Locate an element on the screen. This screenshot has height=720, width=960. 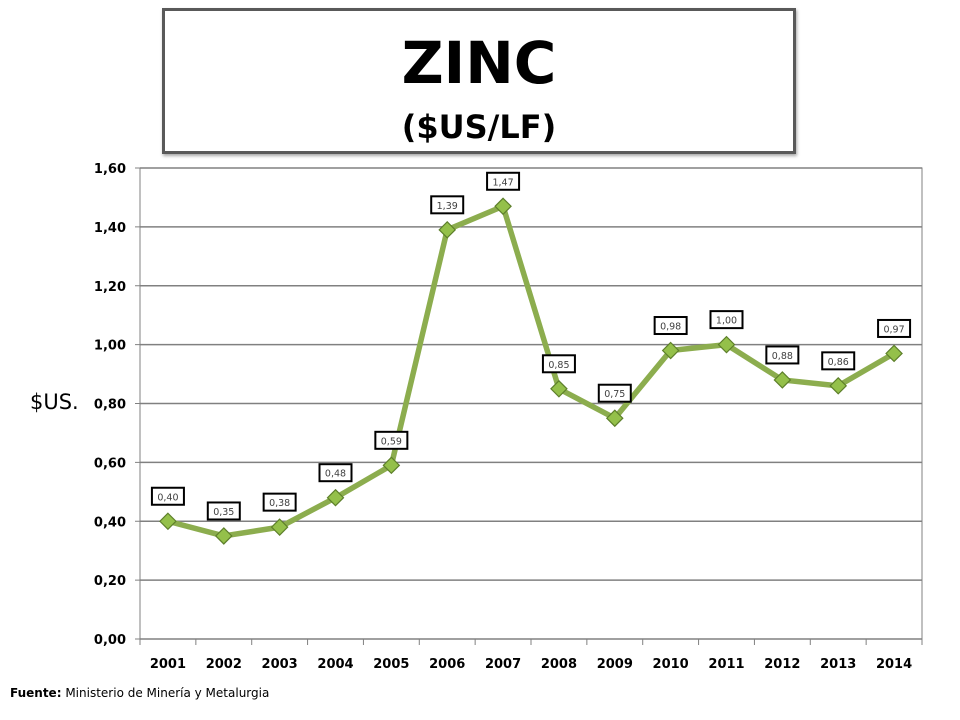
y-tick-label: 1,00 is located at coordinates (110, 346).